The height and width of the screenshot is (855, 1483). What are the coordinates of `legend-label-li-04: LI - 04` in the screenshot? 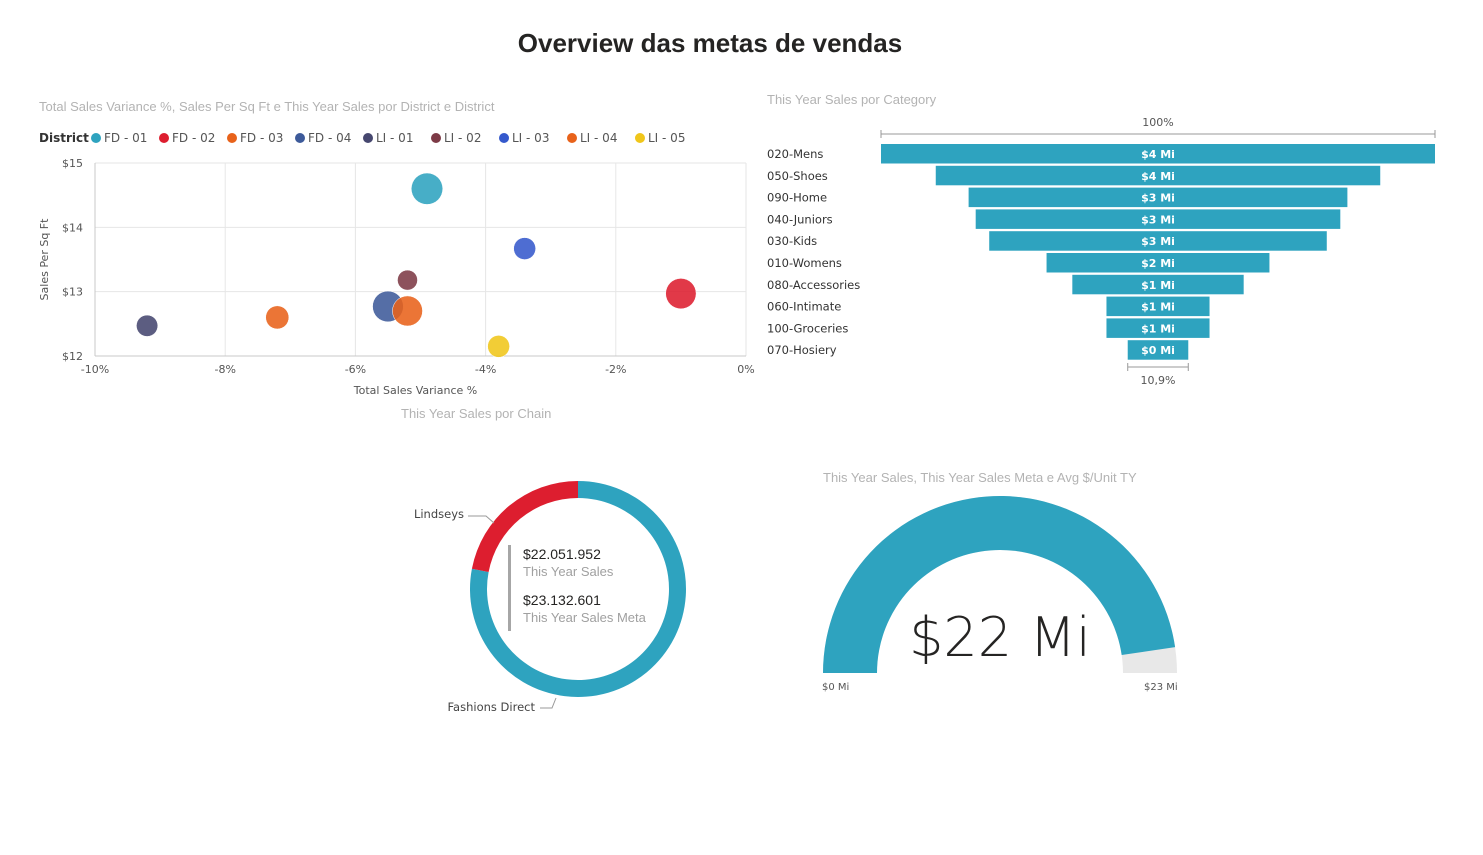 It's located at (598, 138).